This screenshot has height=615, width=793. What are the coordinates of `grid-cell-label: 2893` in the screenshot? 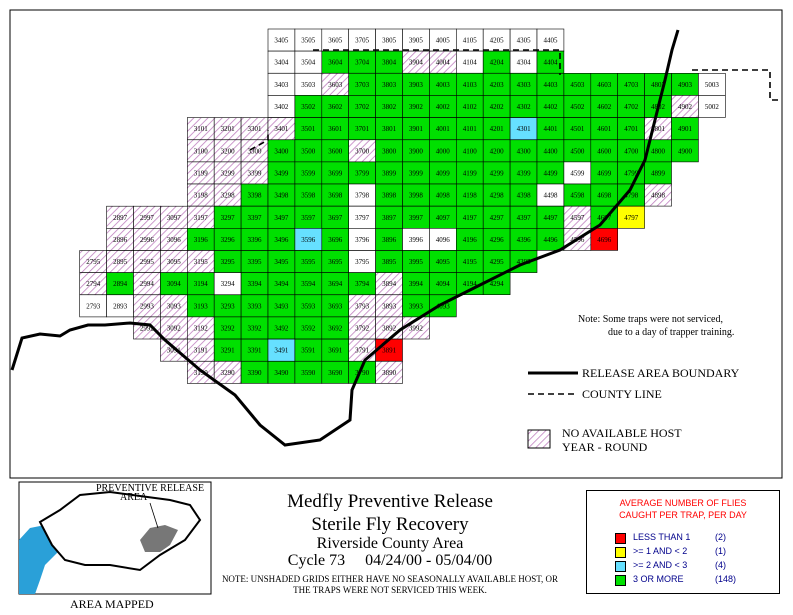 It's located at (120, 306).